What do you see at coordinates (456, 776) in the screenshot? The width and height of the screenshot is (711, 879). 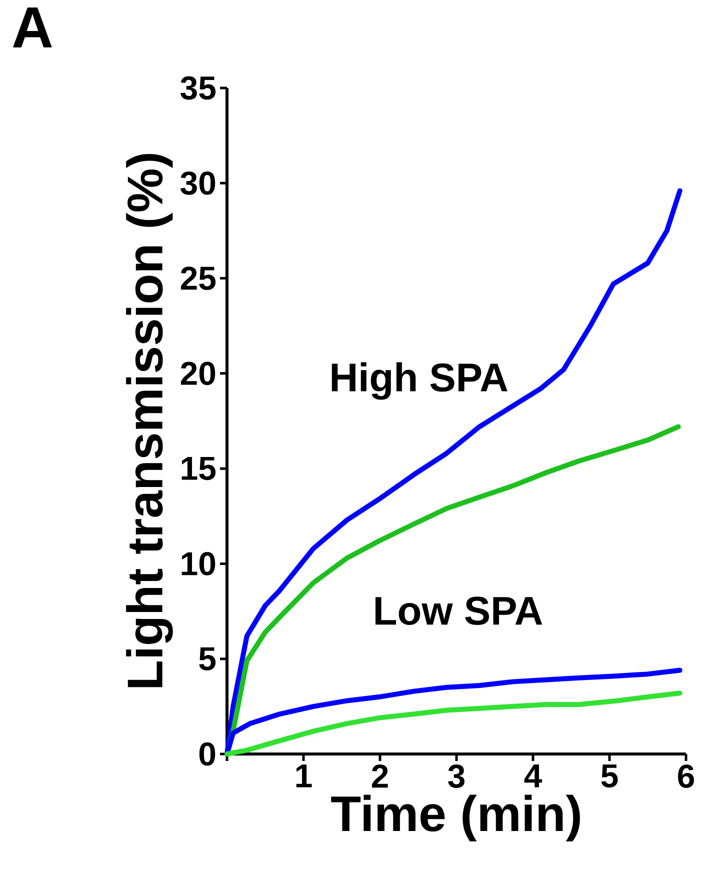 I see `x-tick-label: 3` at bounding box center [456, 776].